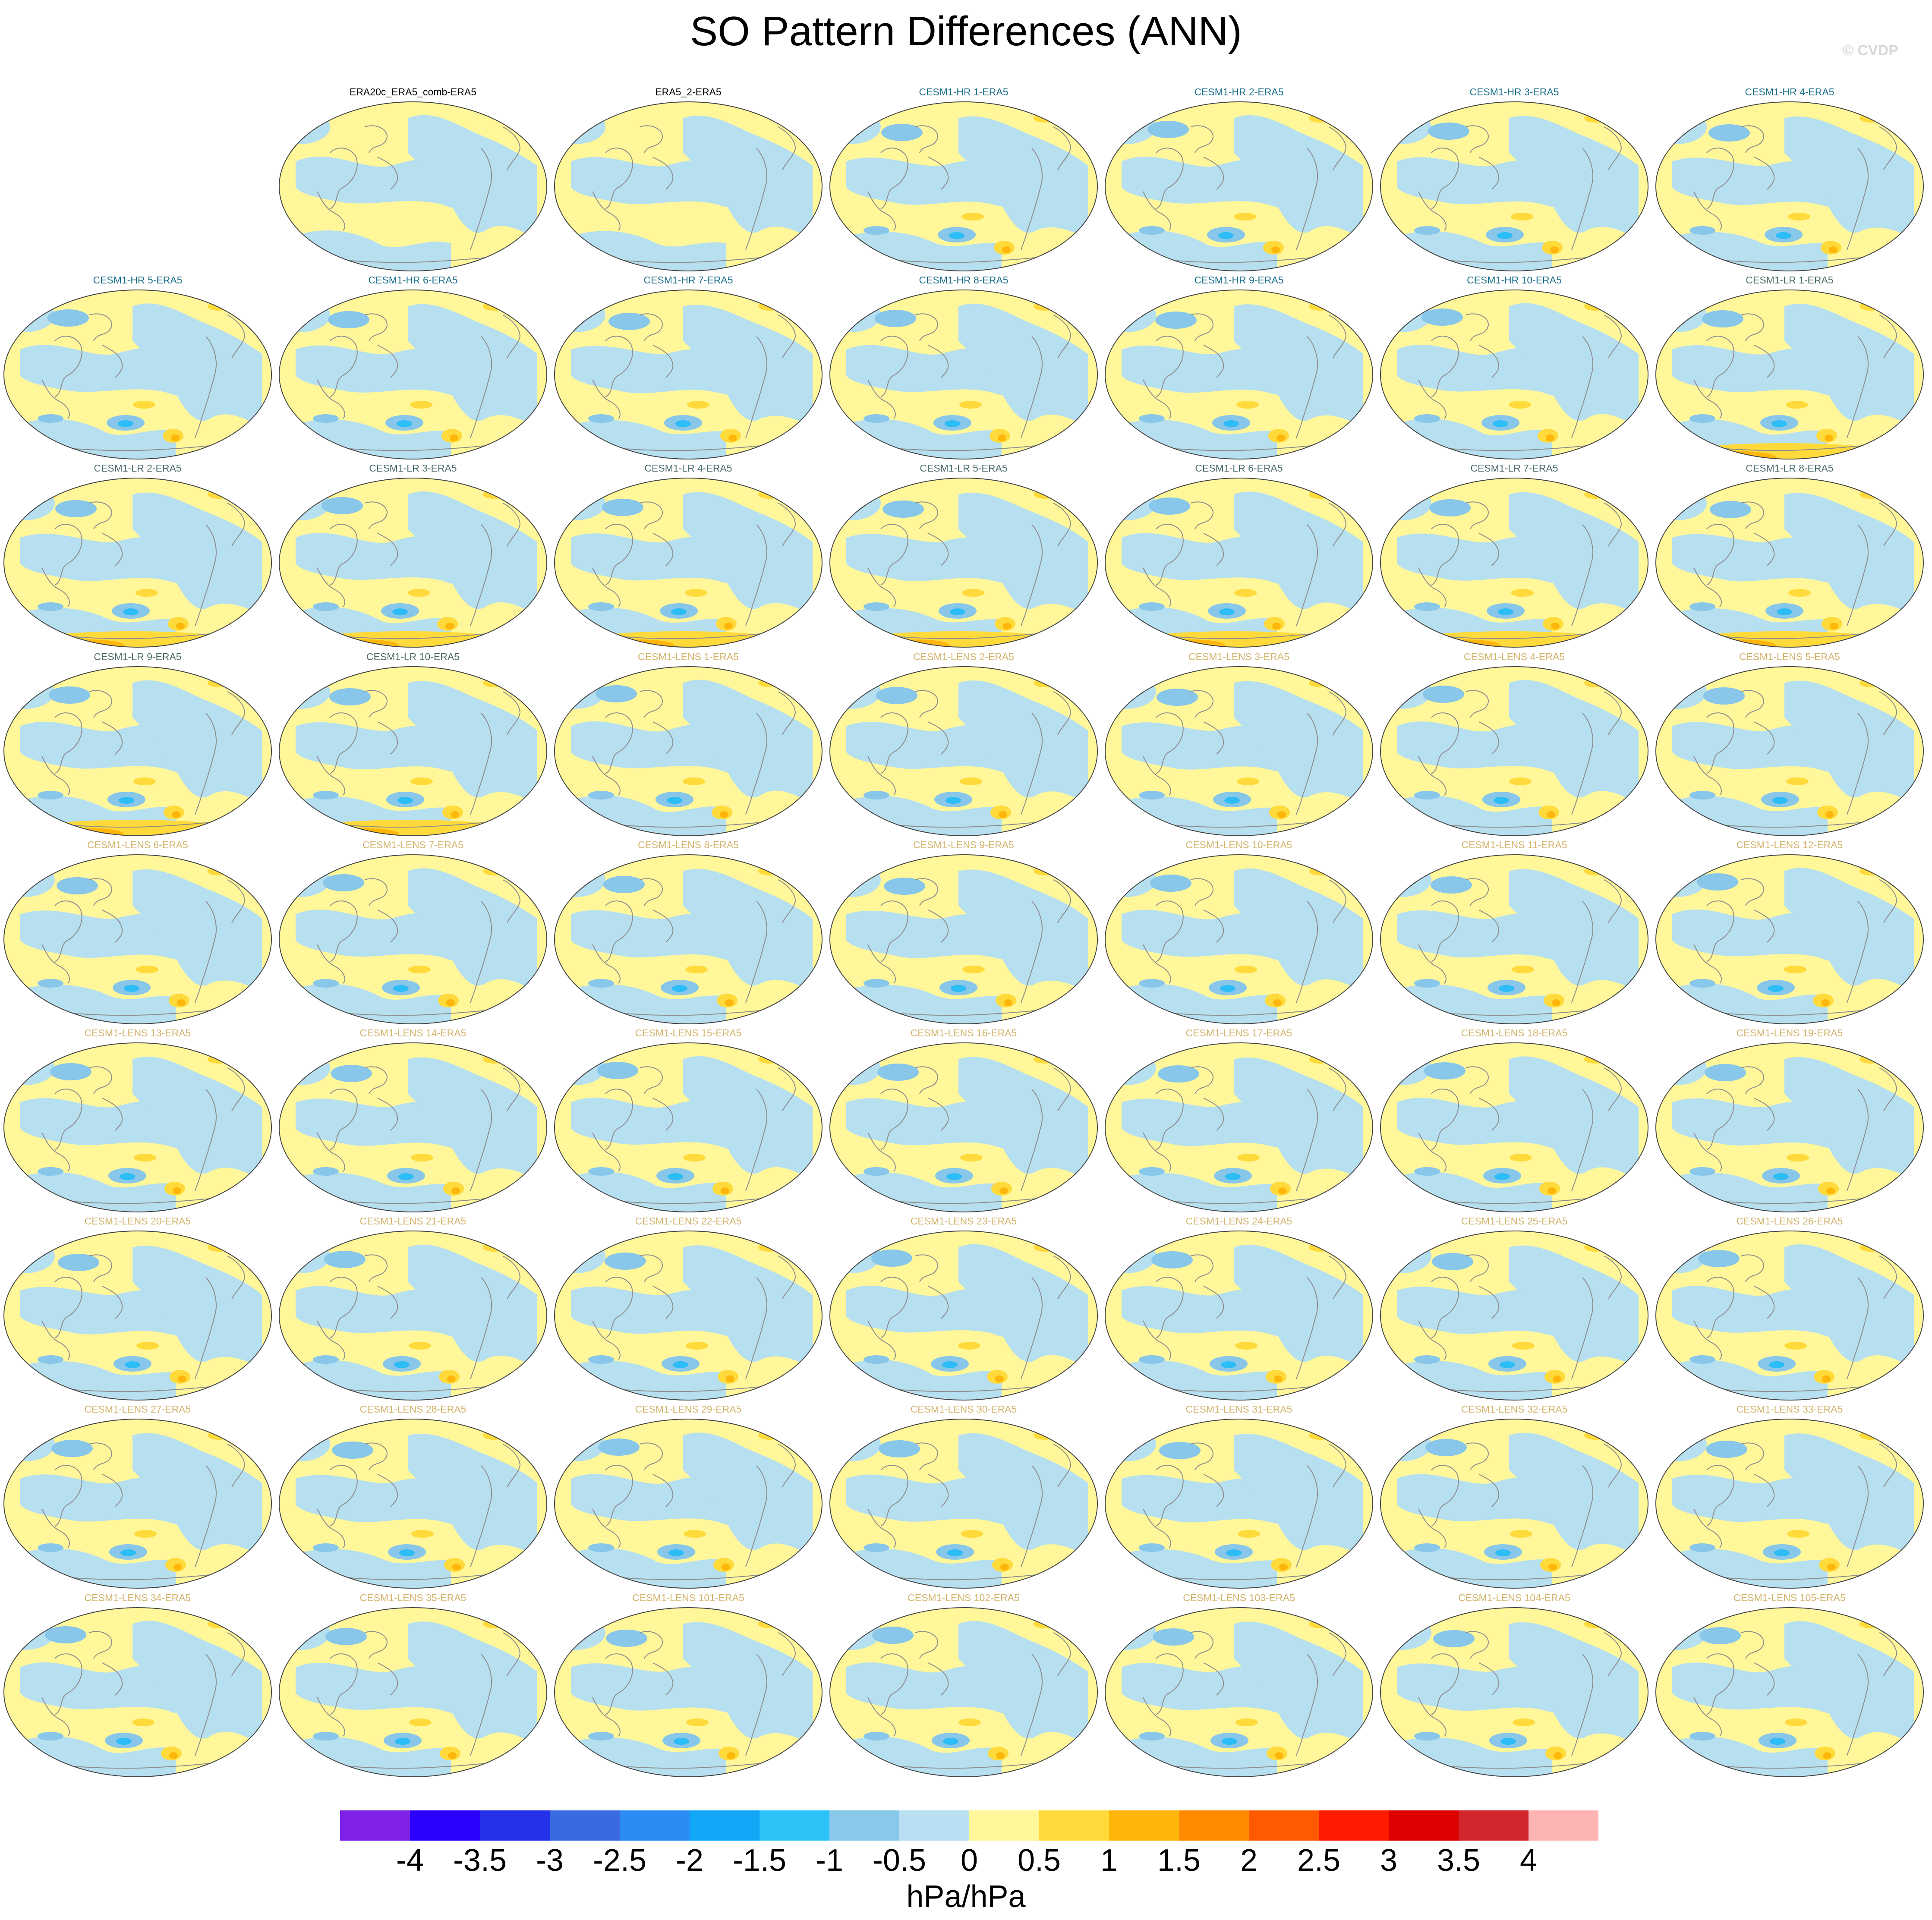 This screenshot has height=1920, width=1932. I want to click on colorbar-tick-label: 3, so click(1388, 1861).